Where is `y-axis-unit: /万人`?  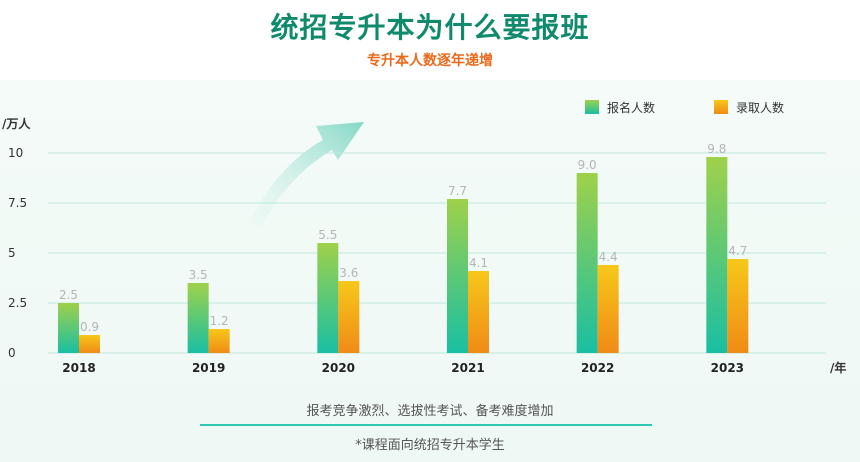
y-axis-unit: /万人 is located at coordinates (16, 123).